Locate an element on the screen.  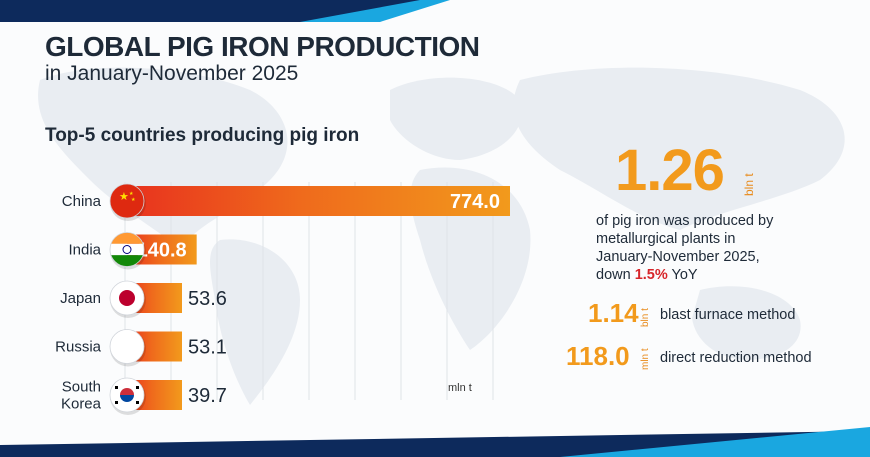
category-label: India is located at coordinates (84, 250).